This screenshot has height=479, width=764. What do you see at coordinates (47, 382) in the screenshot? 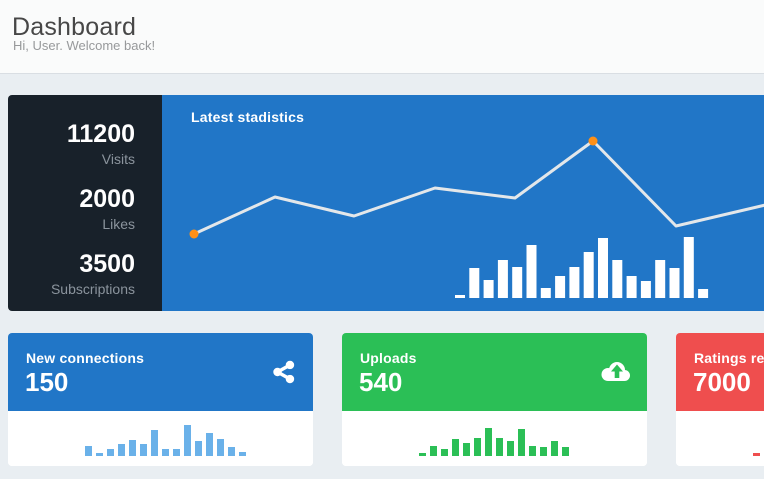
I see `card-value: 150` at bounding box center [47, 382].